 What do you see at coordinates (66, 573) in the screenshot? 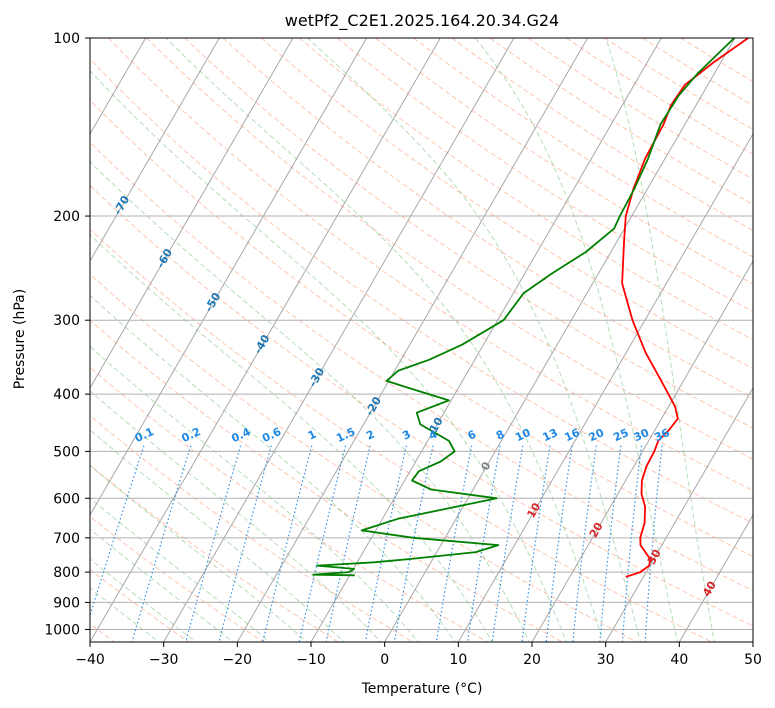
I see `y-tick-label: 800` at bounding box center [66, 573].